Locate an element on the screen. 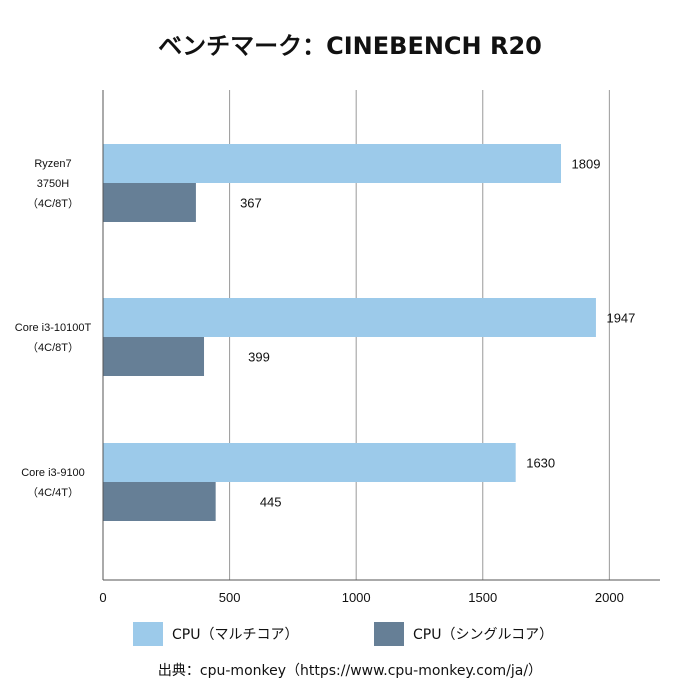  x-tick-label-0: 0 is located at coordinates (102, 597).